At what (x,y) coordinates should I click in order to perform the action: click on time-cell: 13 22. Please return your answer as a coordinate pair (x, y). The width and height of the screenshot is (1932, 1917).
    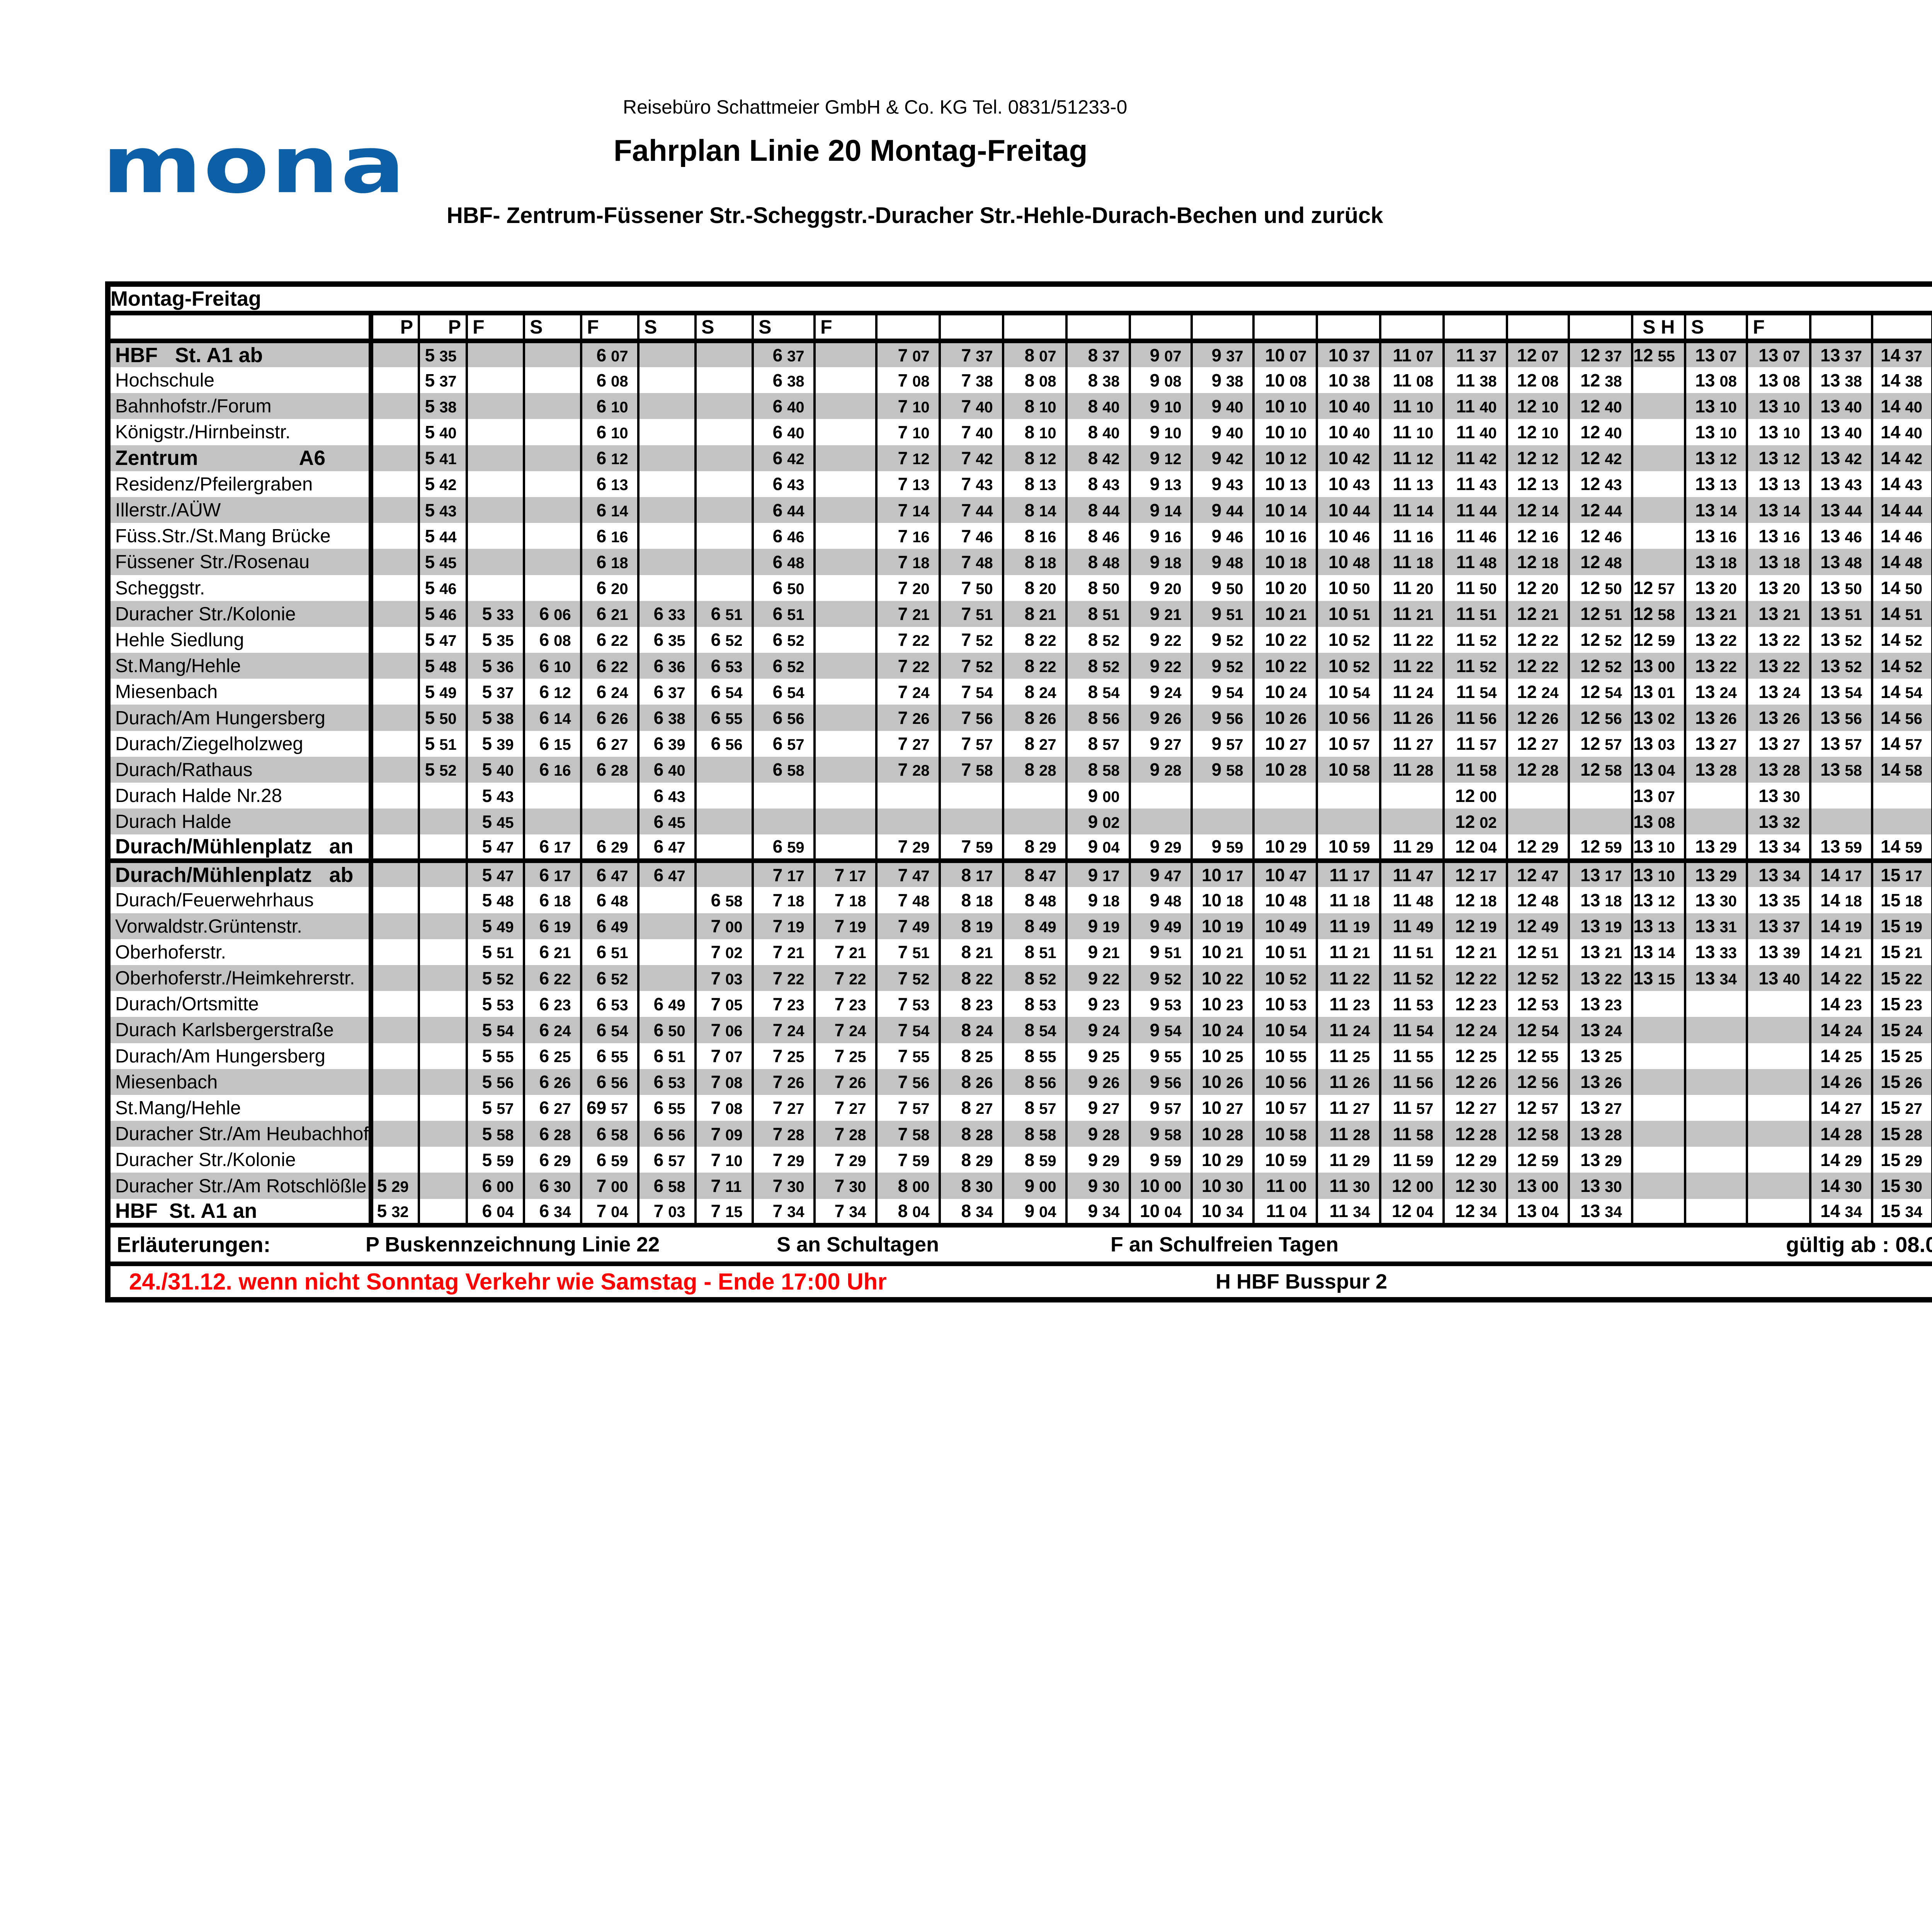
    Looking at the image, I should click on (1779, 666).